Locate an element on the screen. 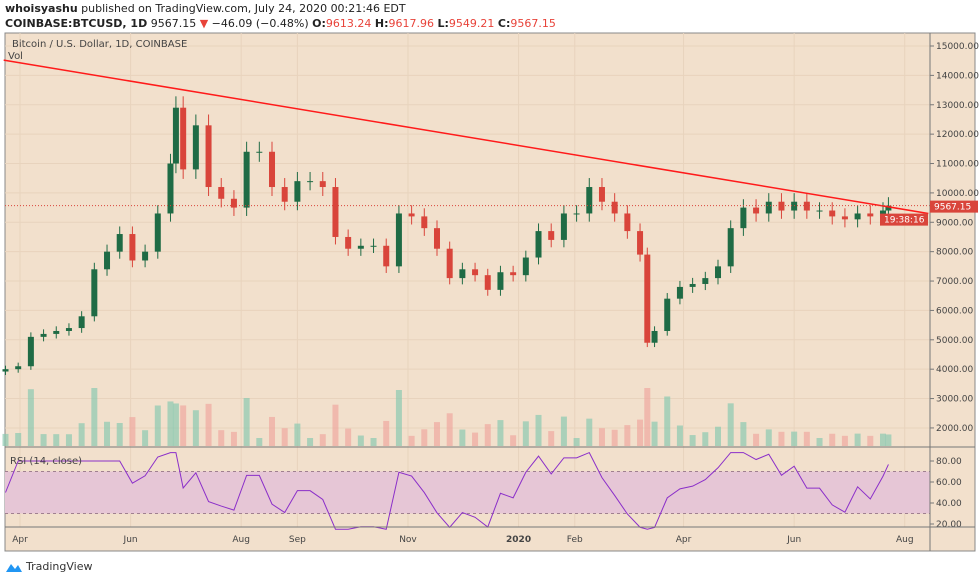 The height and width of the screenshot is (580, 980). rsi-band is located at coordinates (467, 492).